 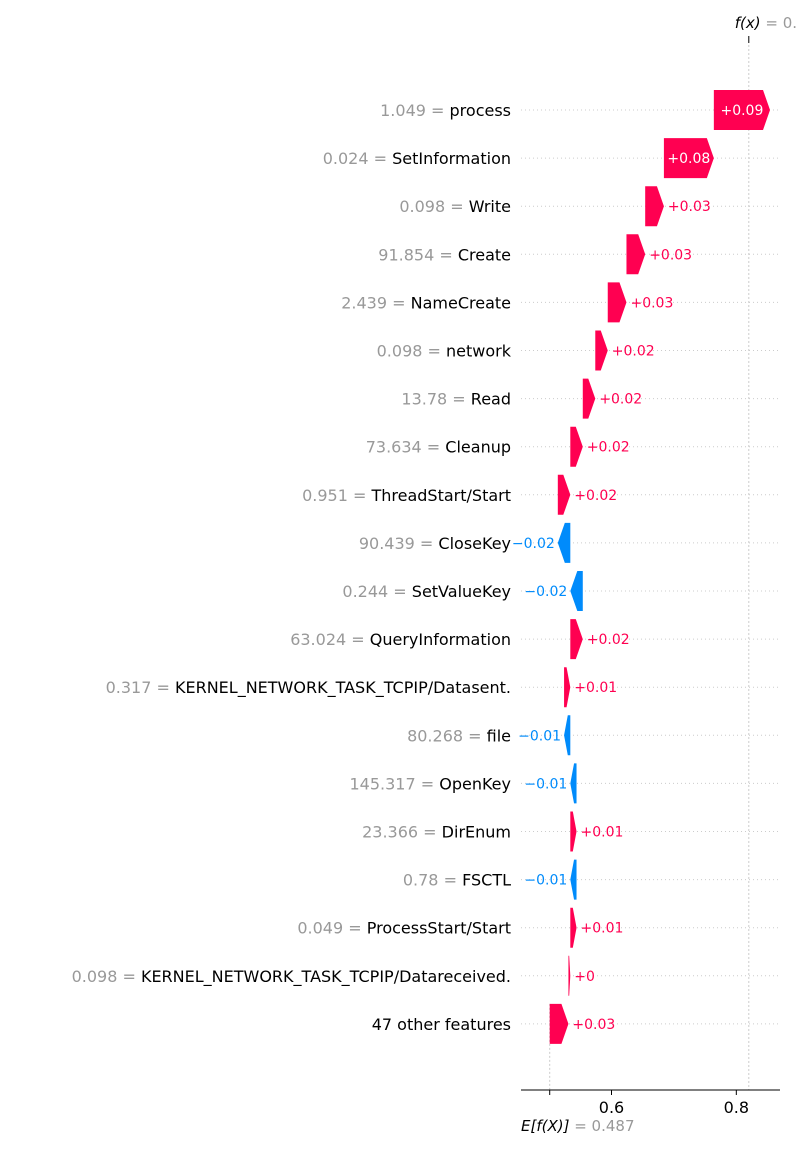 I want to click on feature-name: FSCTL, so click(x=486, y=880).